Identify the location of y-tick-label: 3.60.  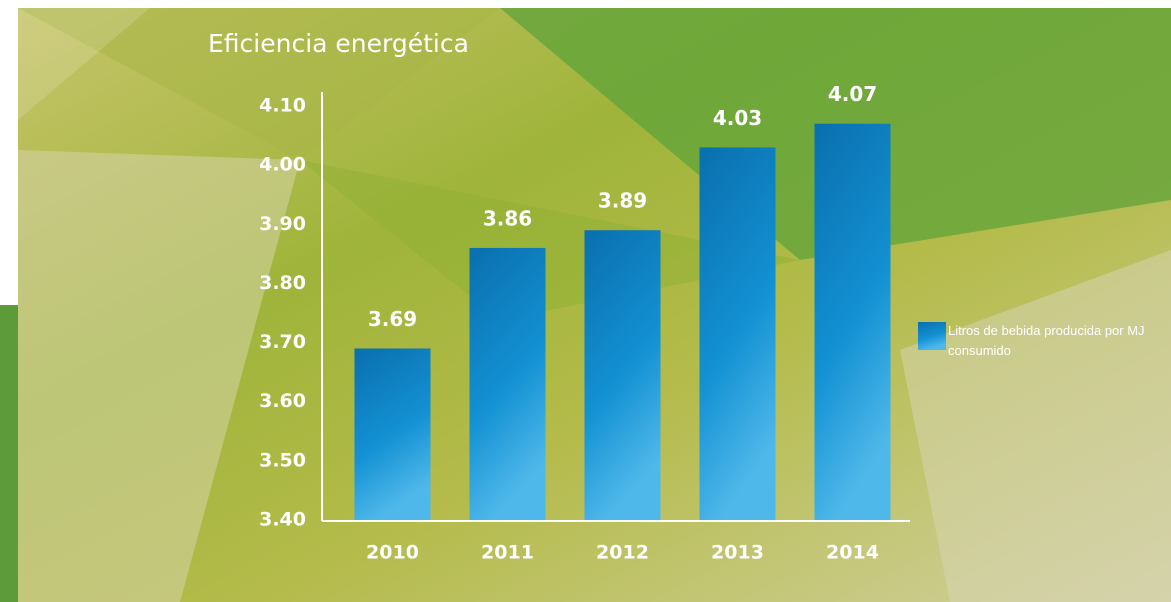
(282, 401).